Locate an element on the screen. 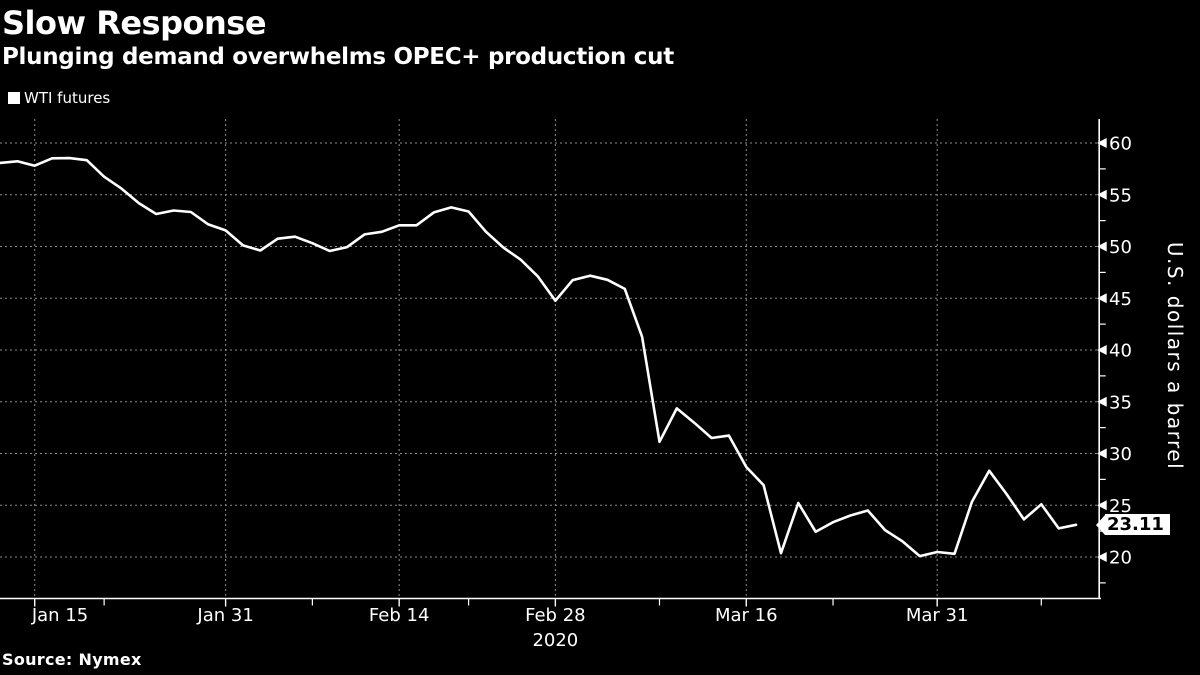 This screenshot has height=675, width=1200. y-tick-label: 30 is located at coordinates (1120, 454).